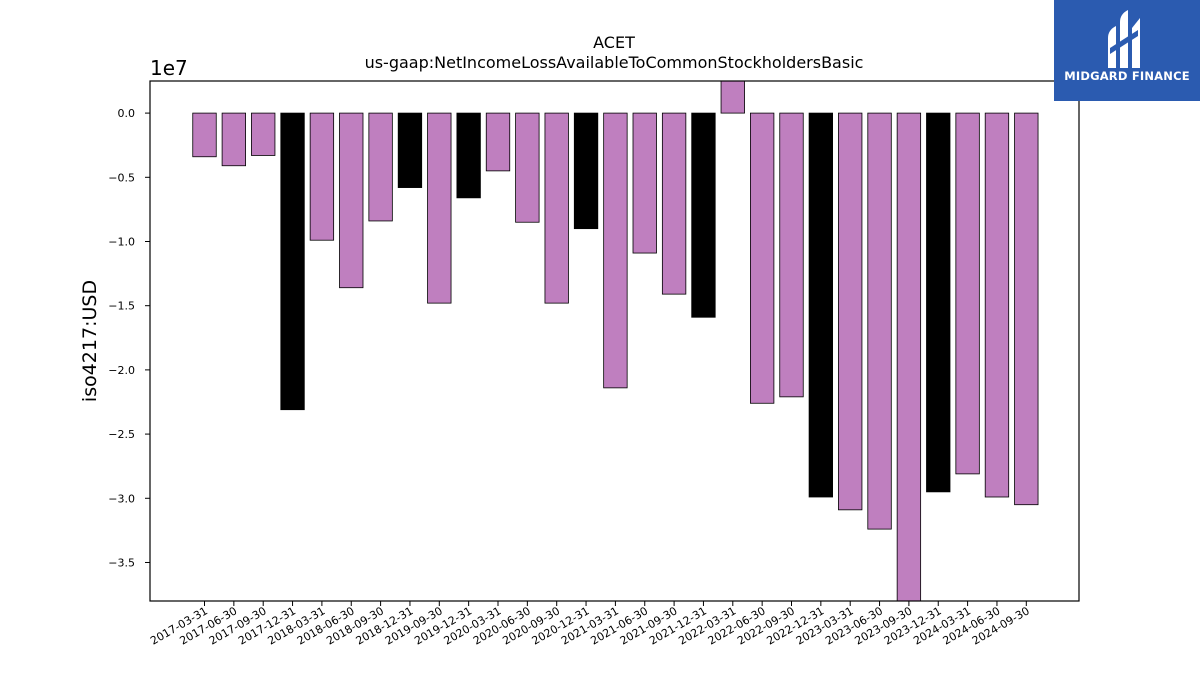 The image size is (1200, 675). Describe the element at coordinates (121, 434) in the screenshot. I see `y-tick-label: −2.5` at that location.